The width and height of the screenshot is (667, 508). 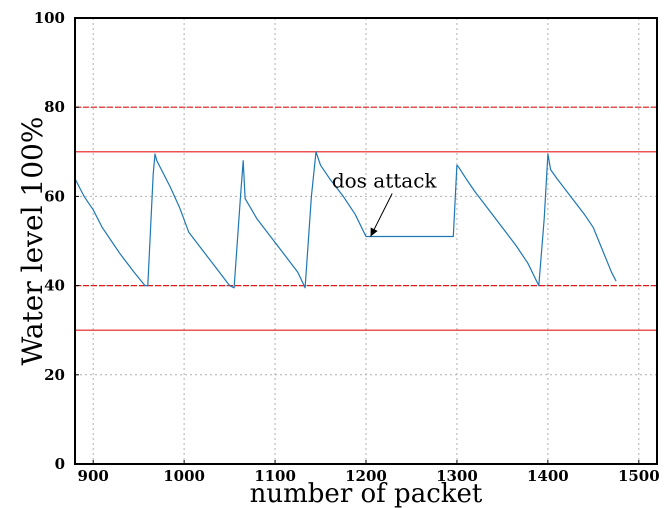 I want to click on y-tick-label: 0, so click(x=60, y=464).